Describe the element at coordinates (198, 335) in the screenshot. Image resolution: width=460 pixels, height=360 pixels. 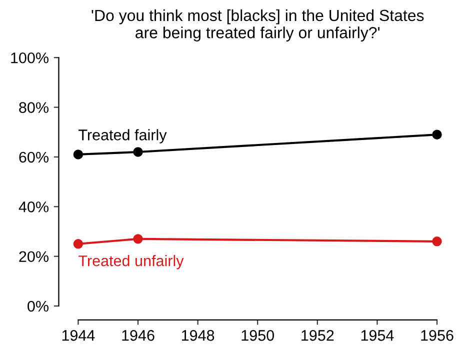
I see `x-tick-label: 1948` at that location.